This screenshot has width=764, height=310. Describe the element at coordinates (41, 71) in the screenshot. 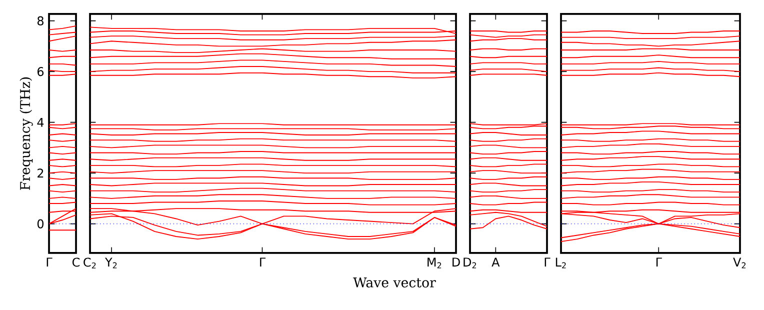

I see `y-tick-label: 6` at that location.